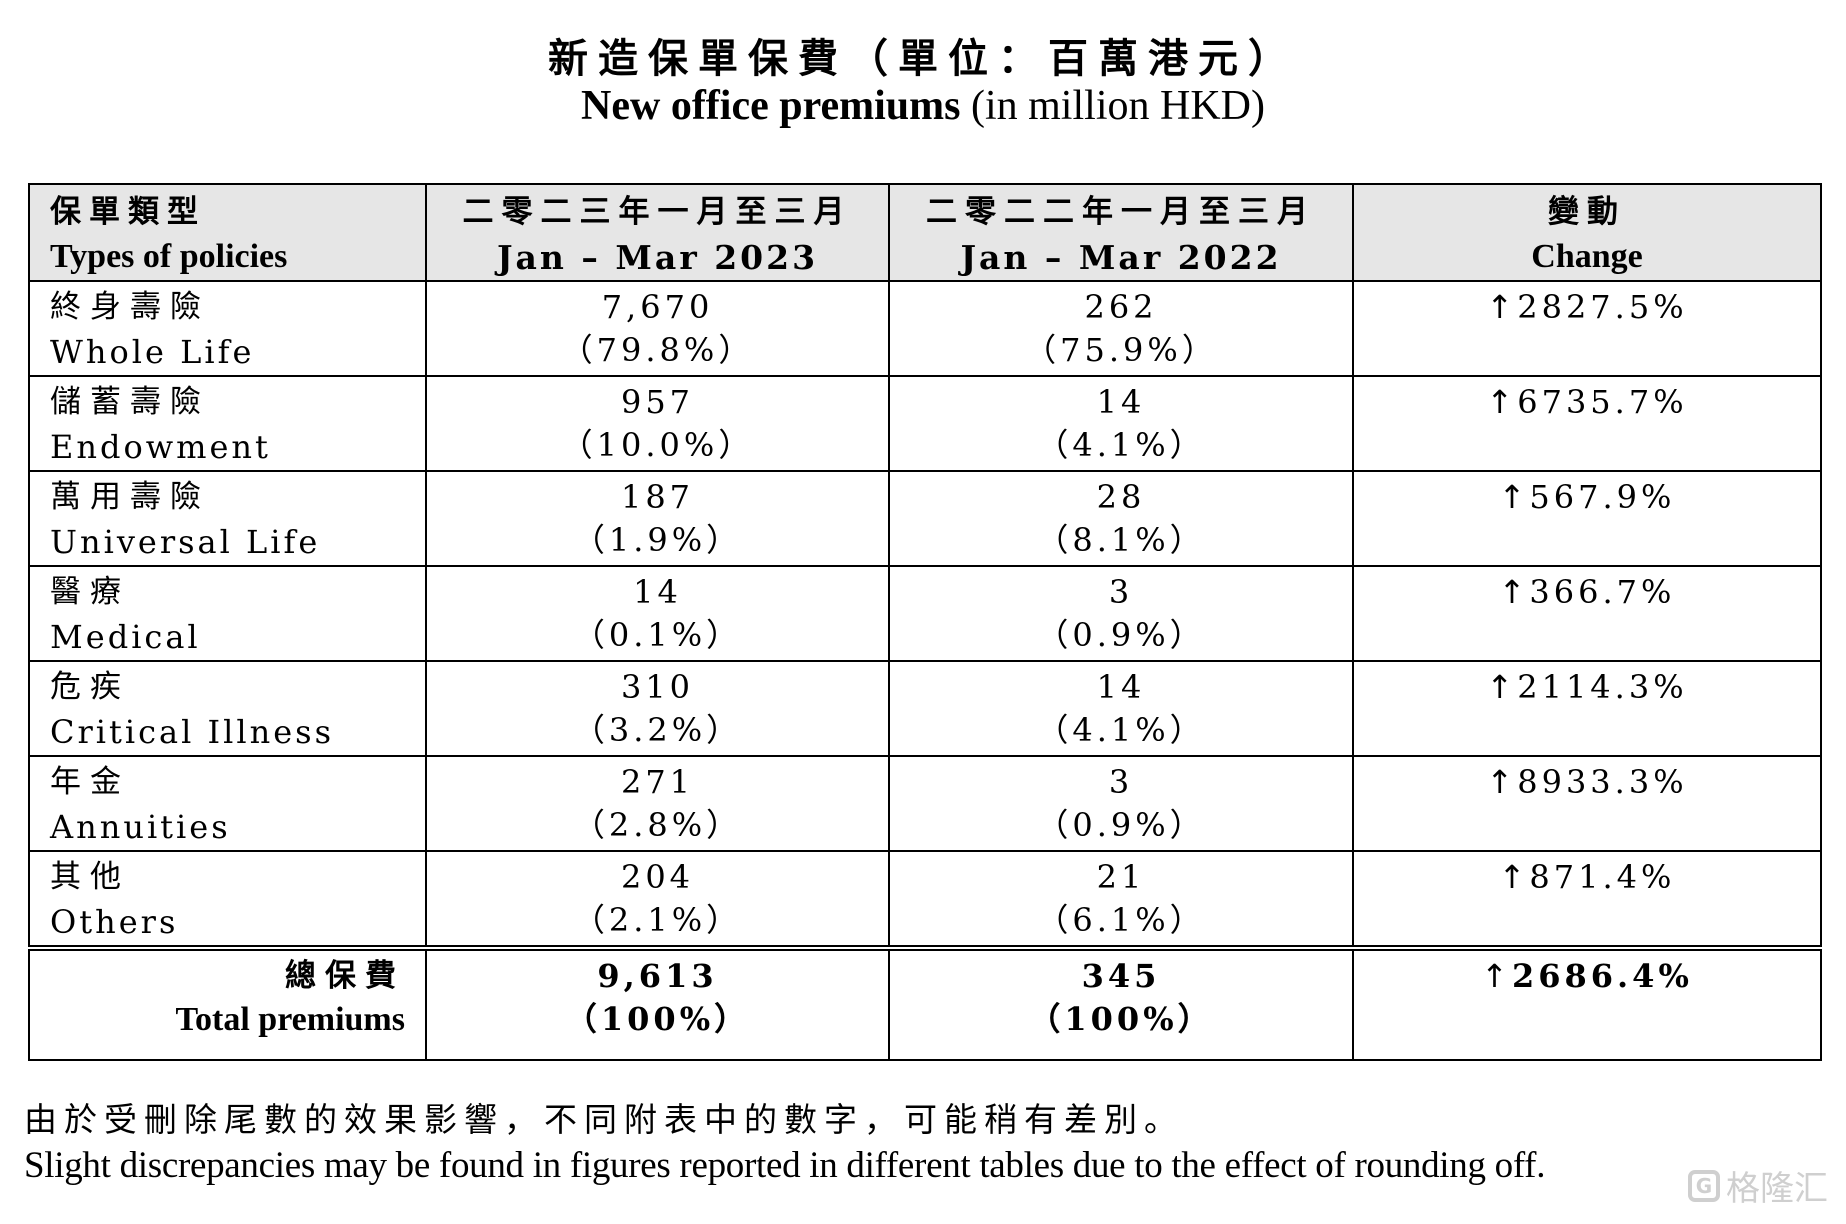  Describe the element at coordinates (1587, 803) in the screenshot. I see `change-cell: ↑8933.3%` at that location.